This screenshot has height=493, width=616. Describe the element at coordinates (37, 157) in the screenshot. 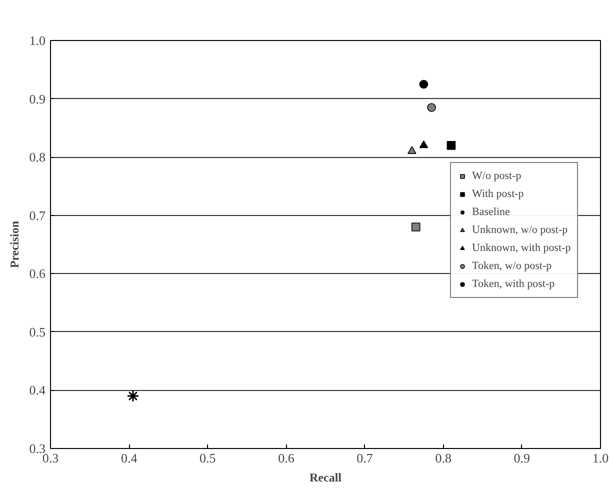

I see `y-tick-label: 0.8` at that location.